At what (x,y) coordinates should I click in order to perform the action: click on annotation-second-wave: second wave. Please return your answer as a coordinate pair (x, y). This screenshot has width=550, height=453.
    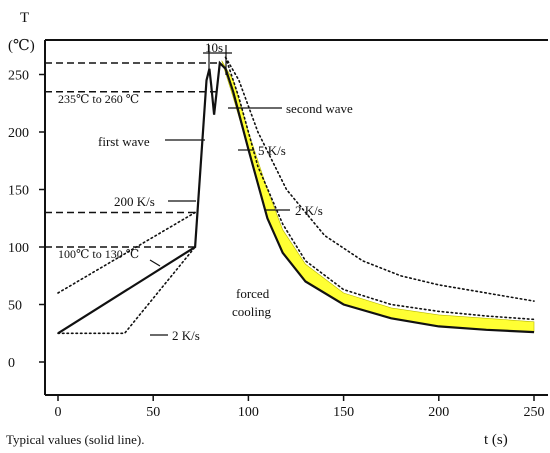
    Looking at the image, I should click on (319, 108).